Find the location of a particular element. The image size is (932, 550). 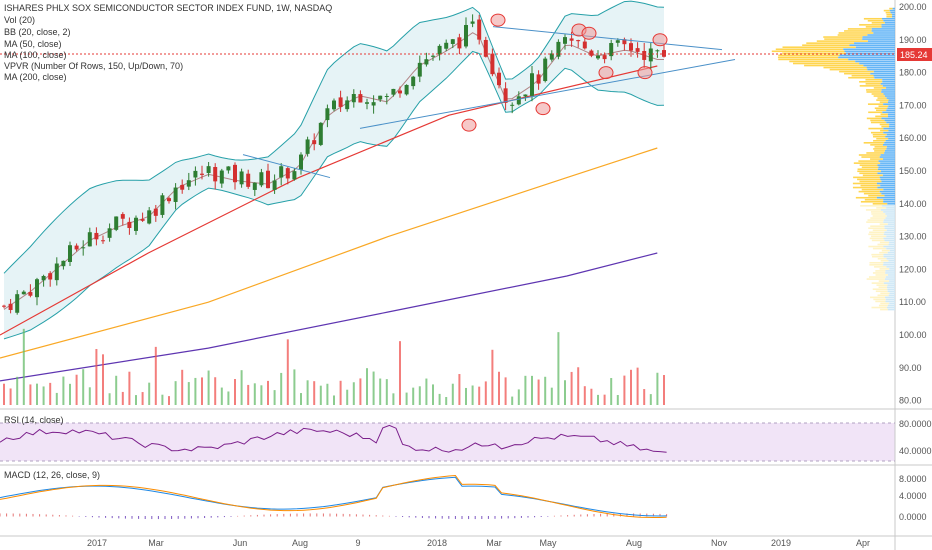

rsi-title: RSI (14, close) is located at coordinates (34, 420).